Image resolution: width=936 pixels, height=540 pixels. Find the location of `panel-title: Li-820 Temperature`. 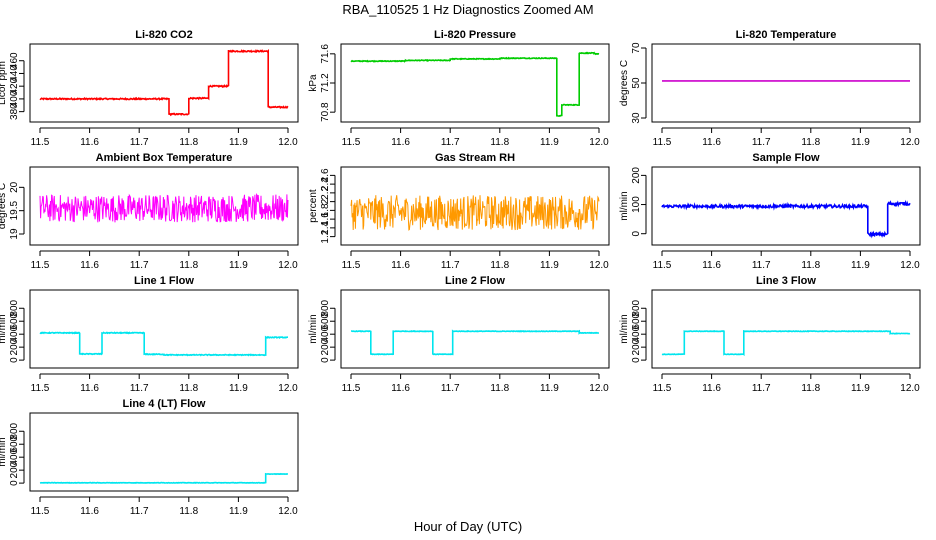

panel-title: Li-820 Temperature is located at coordinates (786, 35).